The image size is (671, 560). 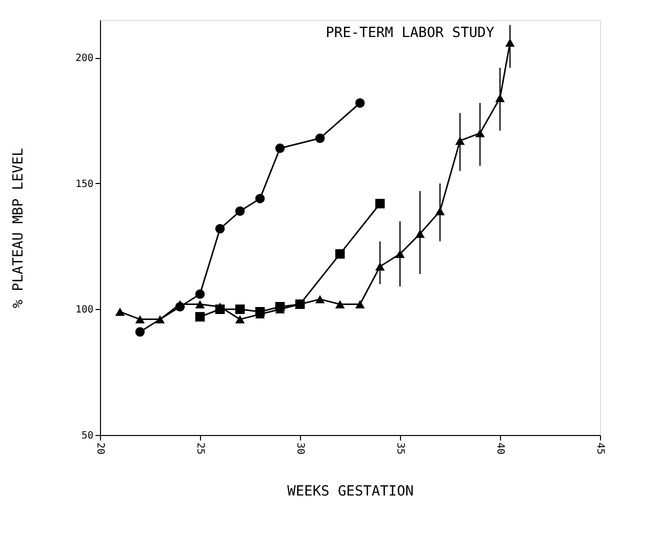 What do you see at coordinates (410, 33) in the screenshot?
I see `chart-title: PRE-TERM LABOR STUDY` at bounding box center [410, 33].